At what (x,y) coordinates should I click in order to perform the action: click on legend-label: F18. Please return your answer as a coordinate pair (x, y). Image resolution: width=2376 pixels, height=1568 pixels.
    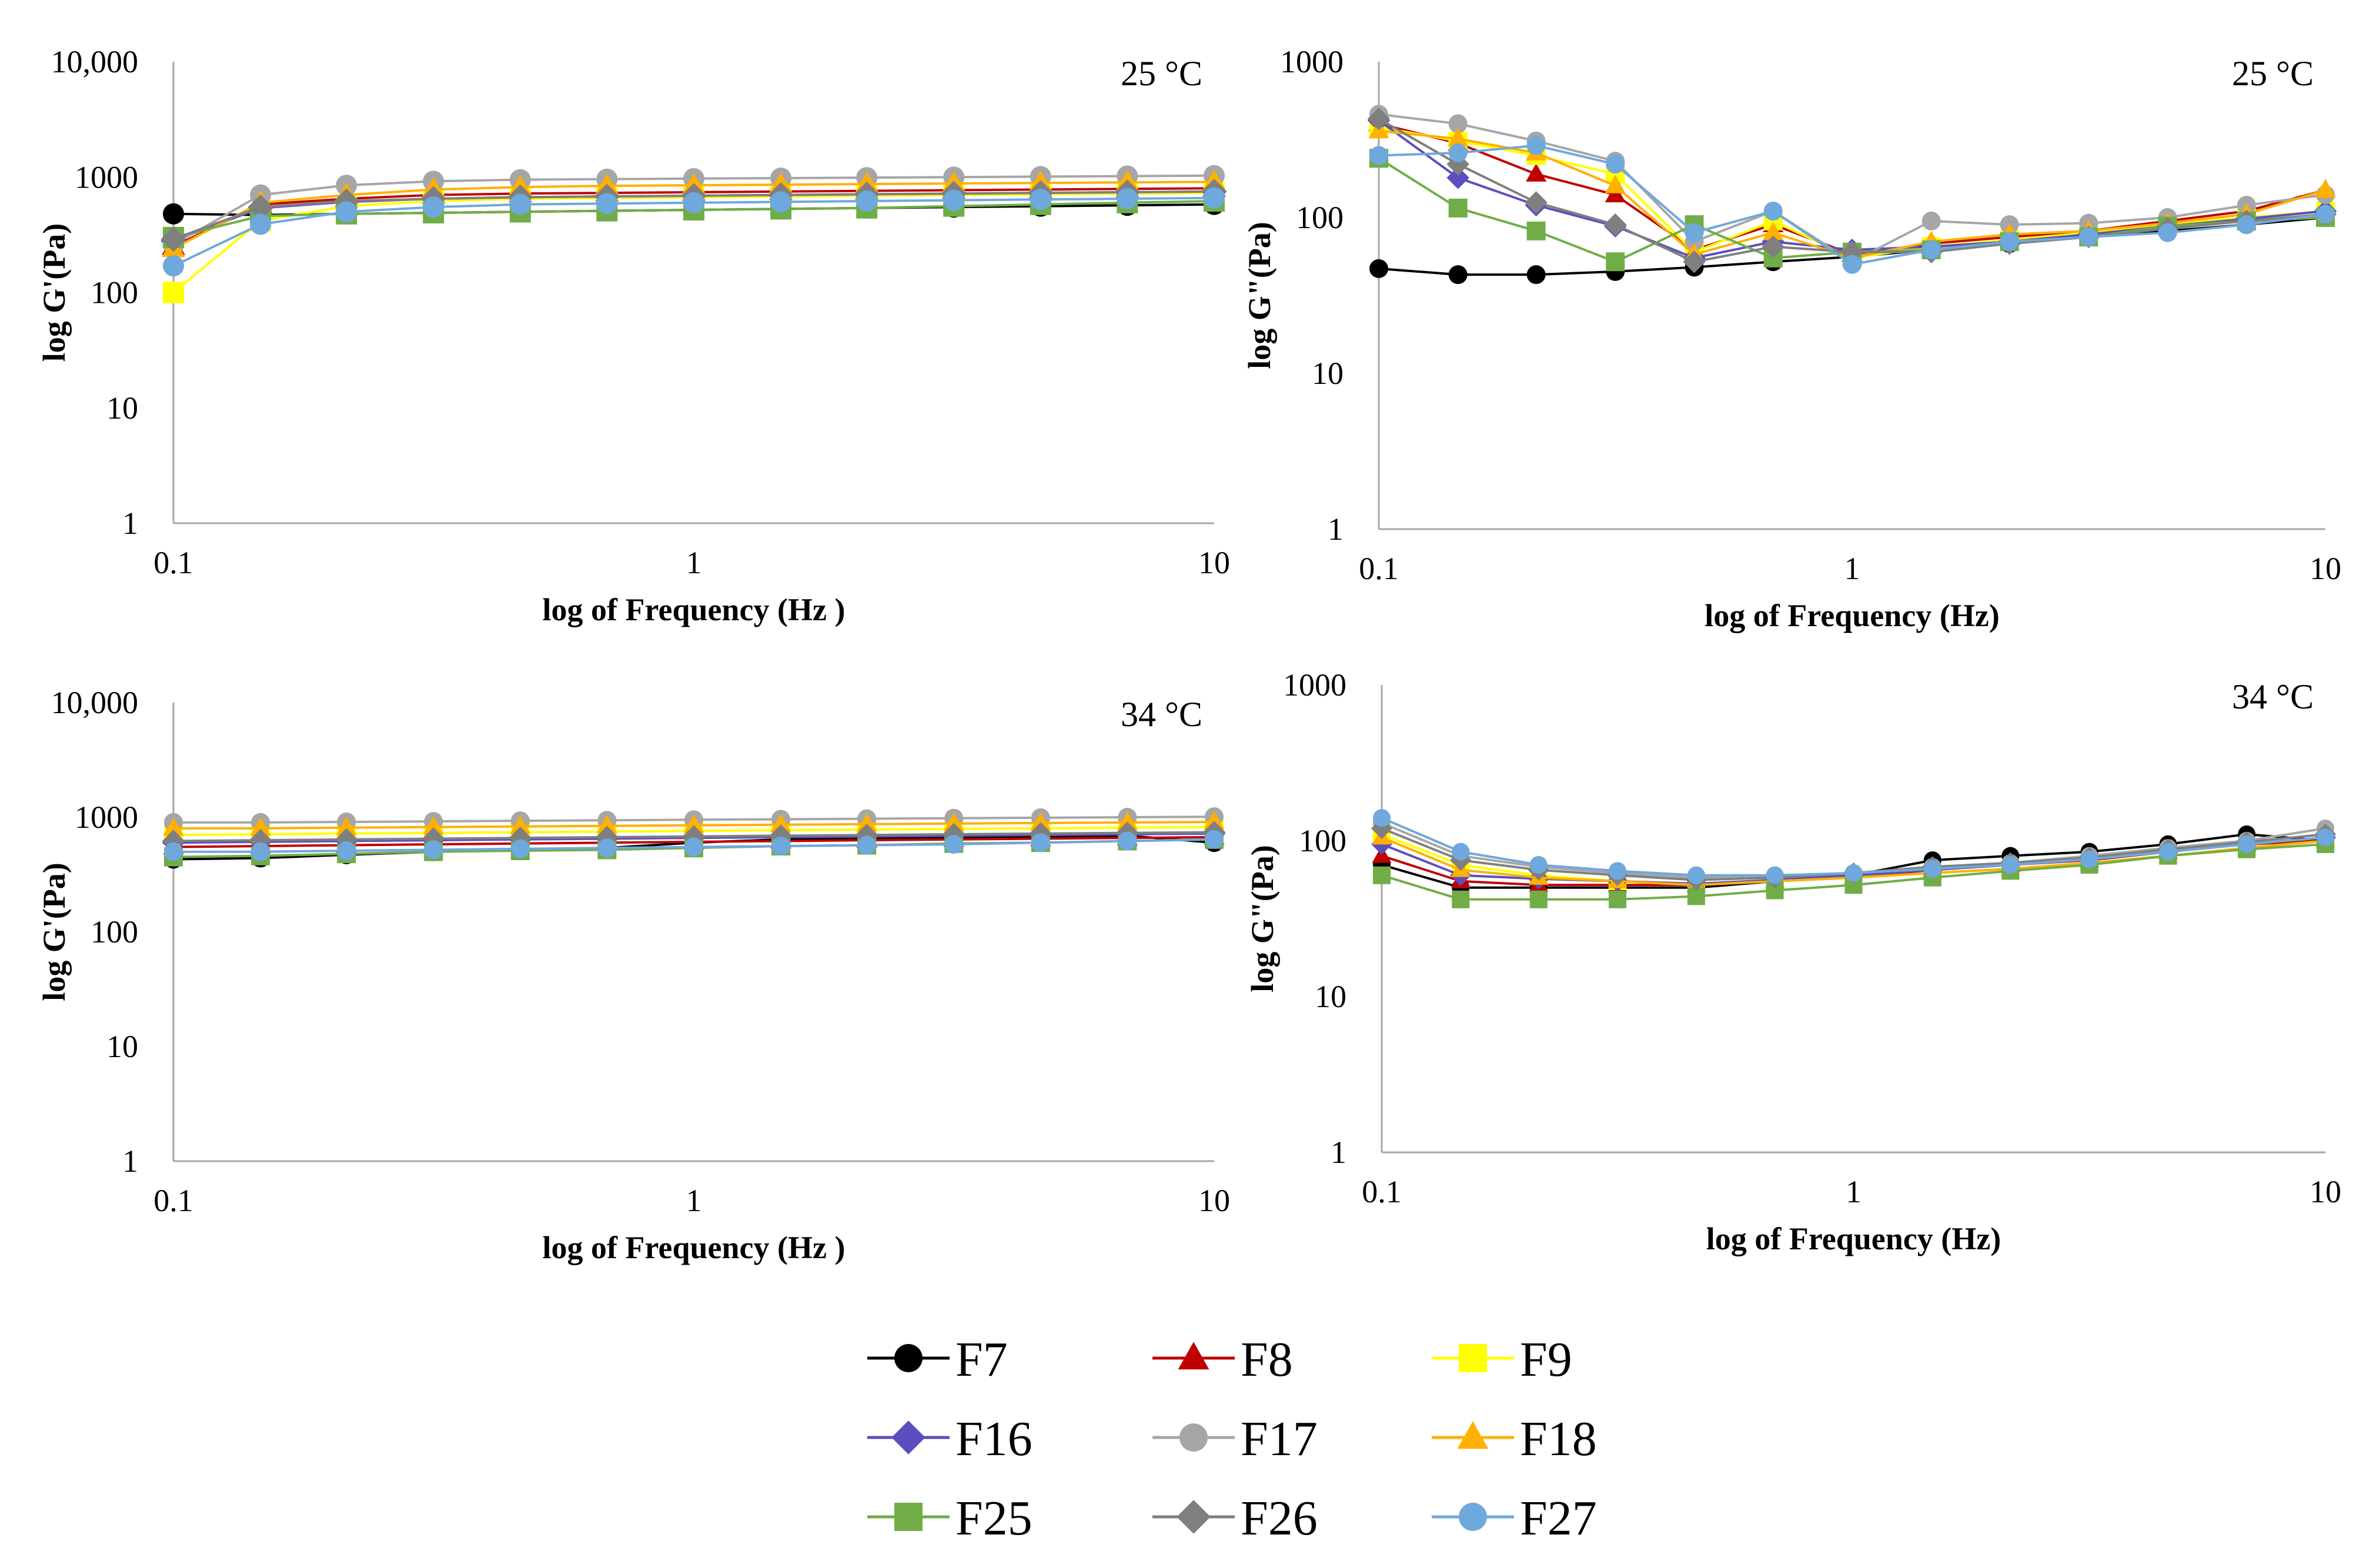
    Looking at the image, I should click on (1558, 1439).